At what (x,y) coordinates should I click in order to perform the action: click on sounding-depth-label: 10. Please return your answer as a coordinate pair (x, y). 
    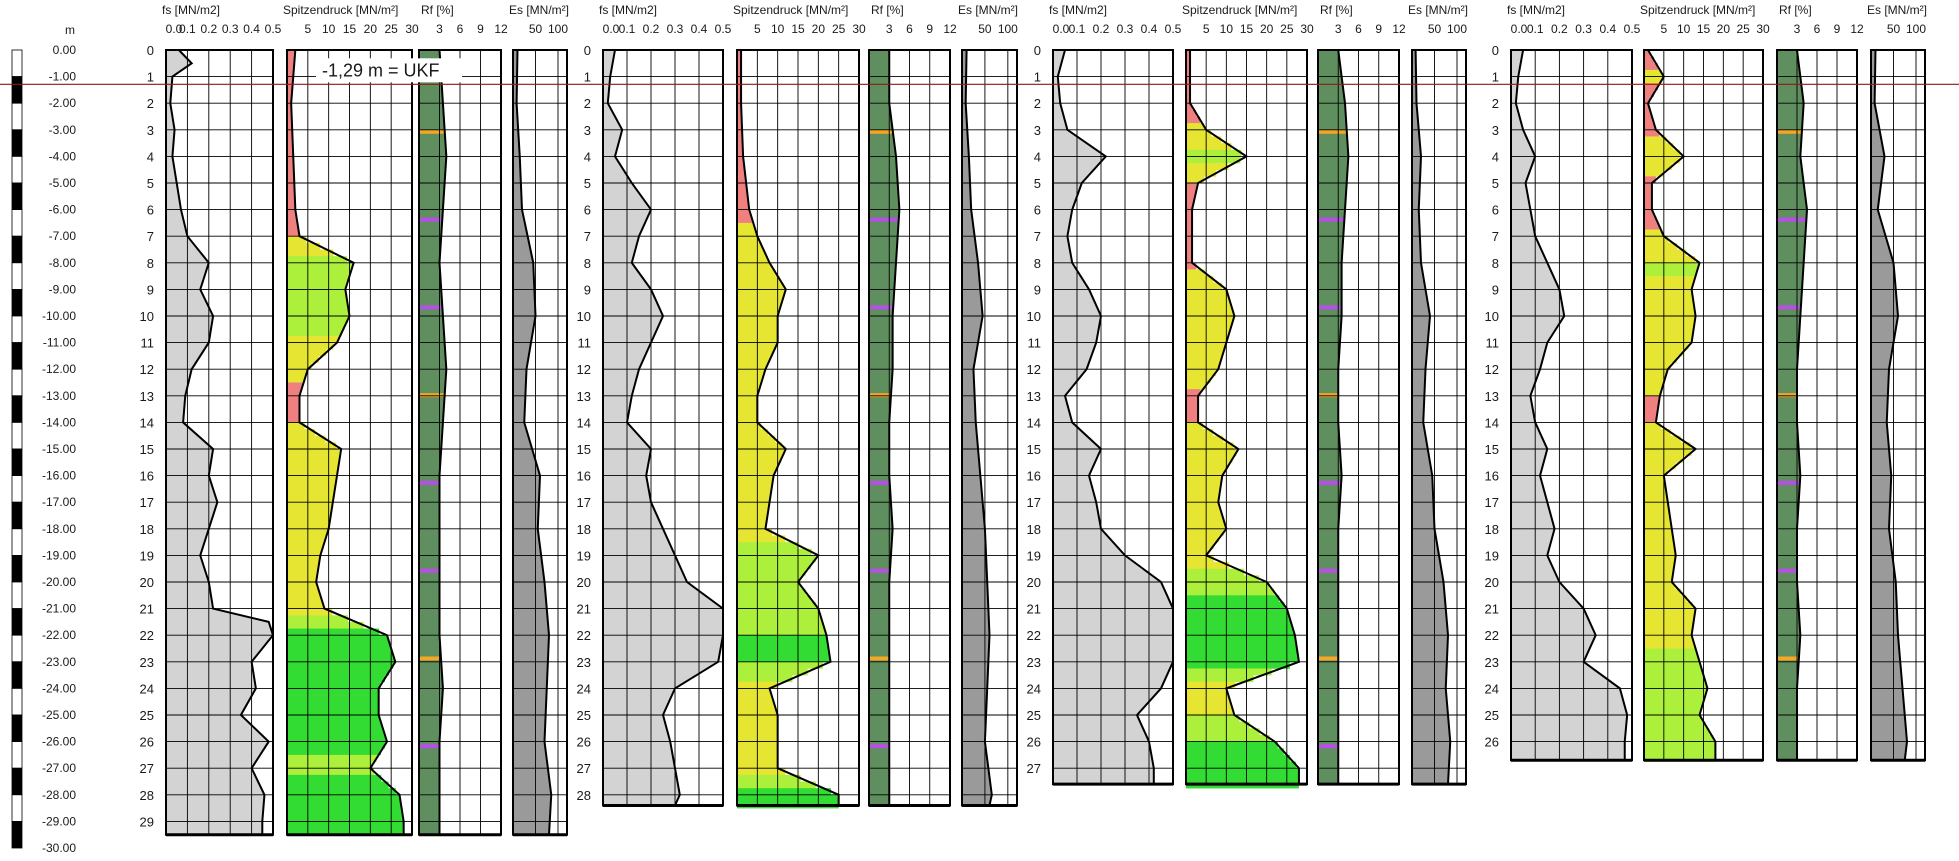
    Looking at the image, I should click on (147, 316).